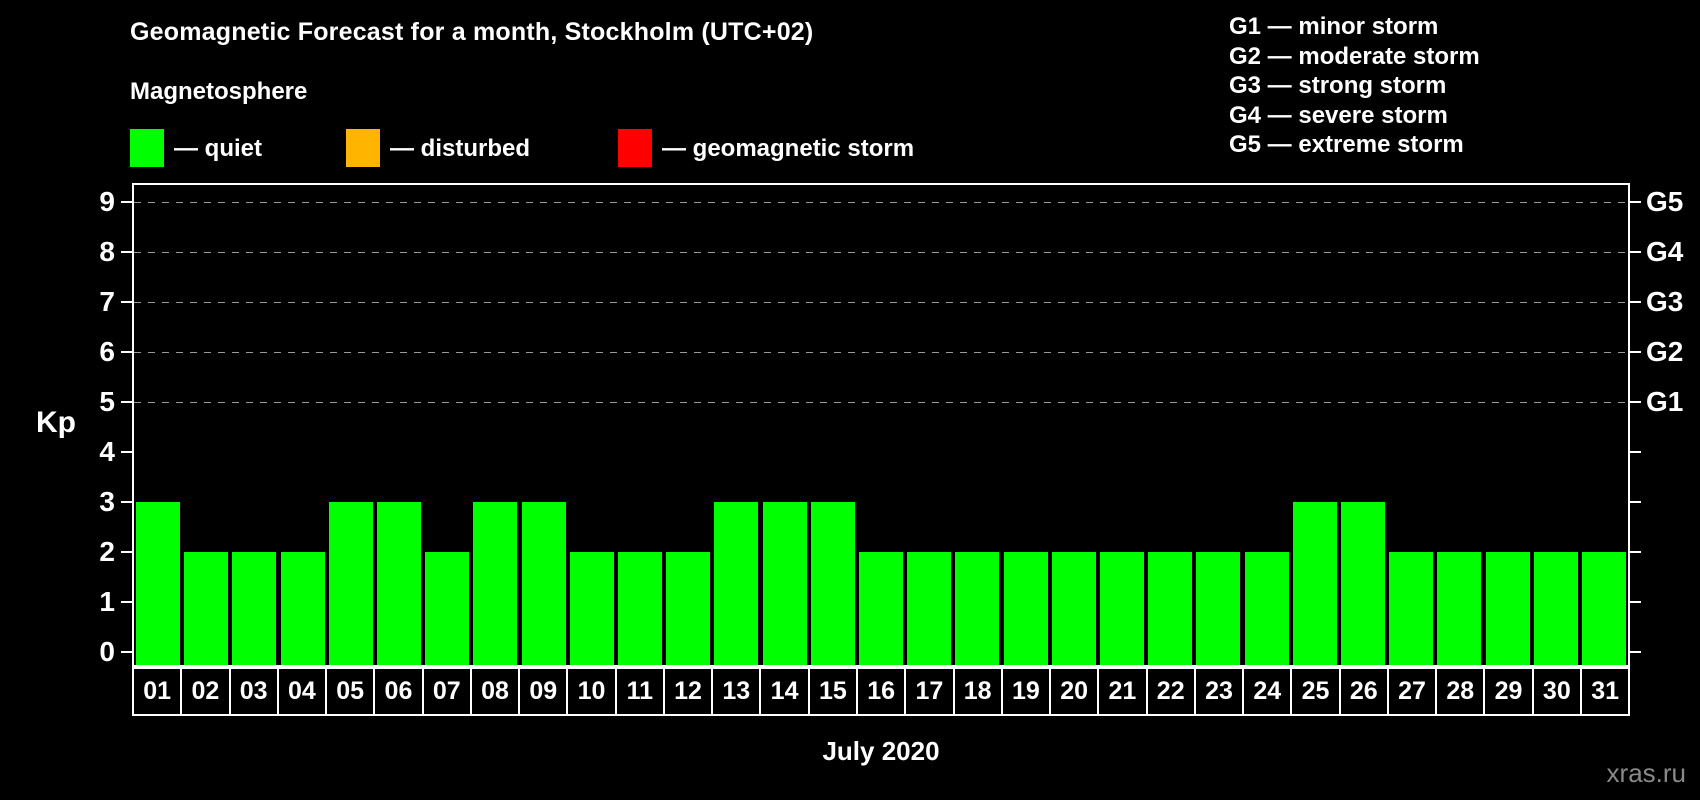 This screenshot has height=800, width=1700. I want to click on y-tick-label-3: 3, so click(107, 501).